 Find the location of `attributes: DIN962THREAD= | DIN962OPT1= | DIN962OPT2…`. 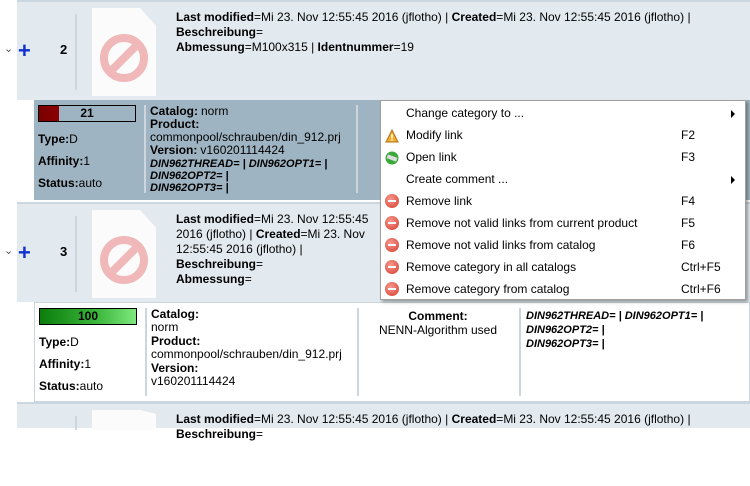

attributes: DIN962THREAD= | DIN962OPT1= | DIN962OPT2… is located at coordinates (636, 330).